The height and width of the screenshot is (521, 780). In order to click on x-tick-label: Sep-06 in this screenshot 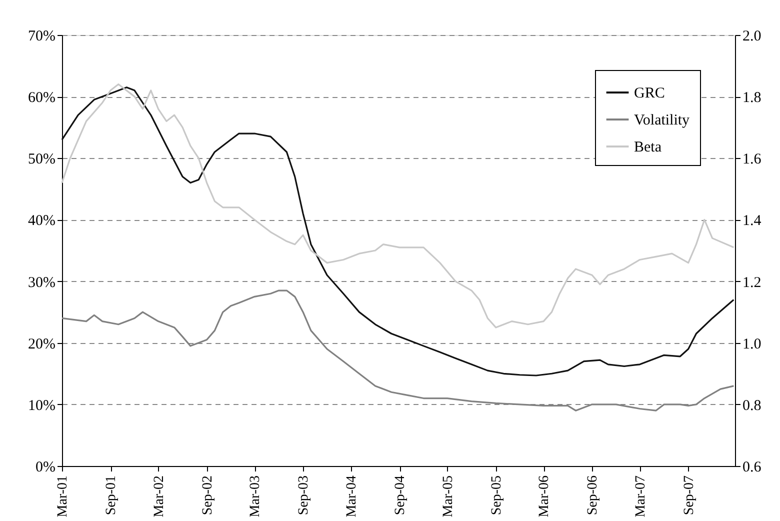, I will do `click(593, 496)`.